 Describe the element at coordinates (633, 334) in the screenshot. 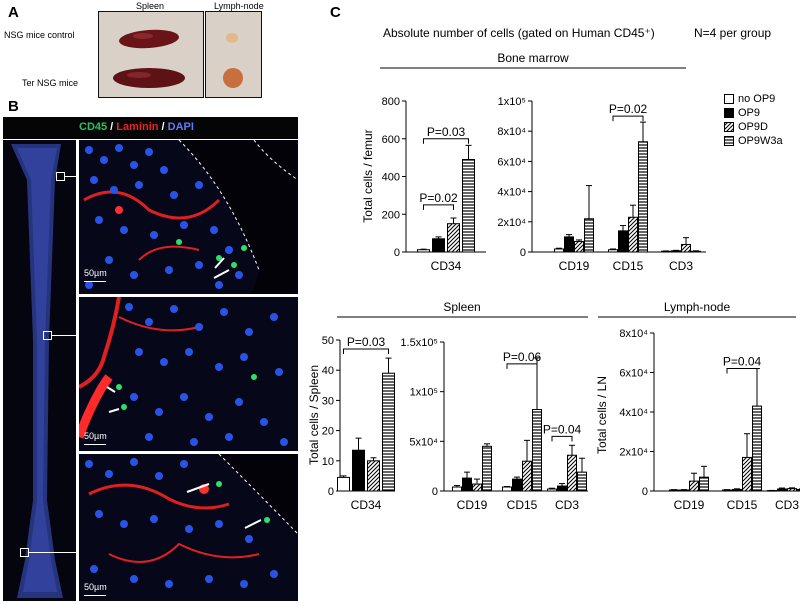

I see `y-tick-label: 8x10⁴` at that location.